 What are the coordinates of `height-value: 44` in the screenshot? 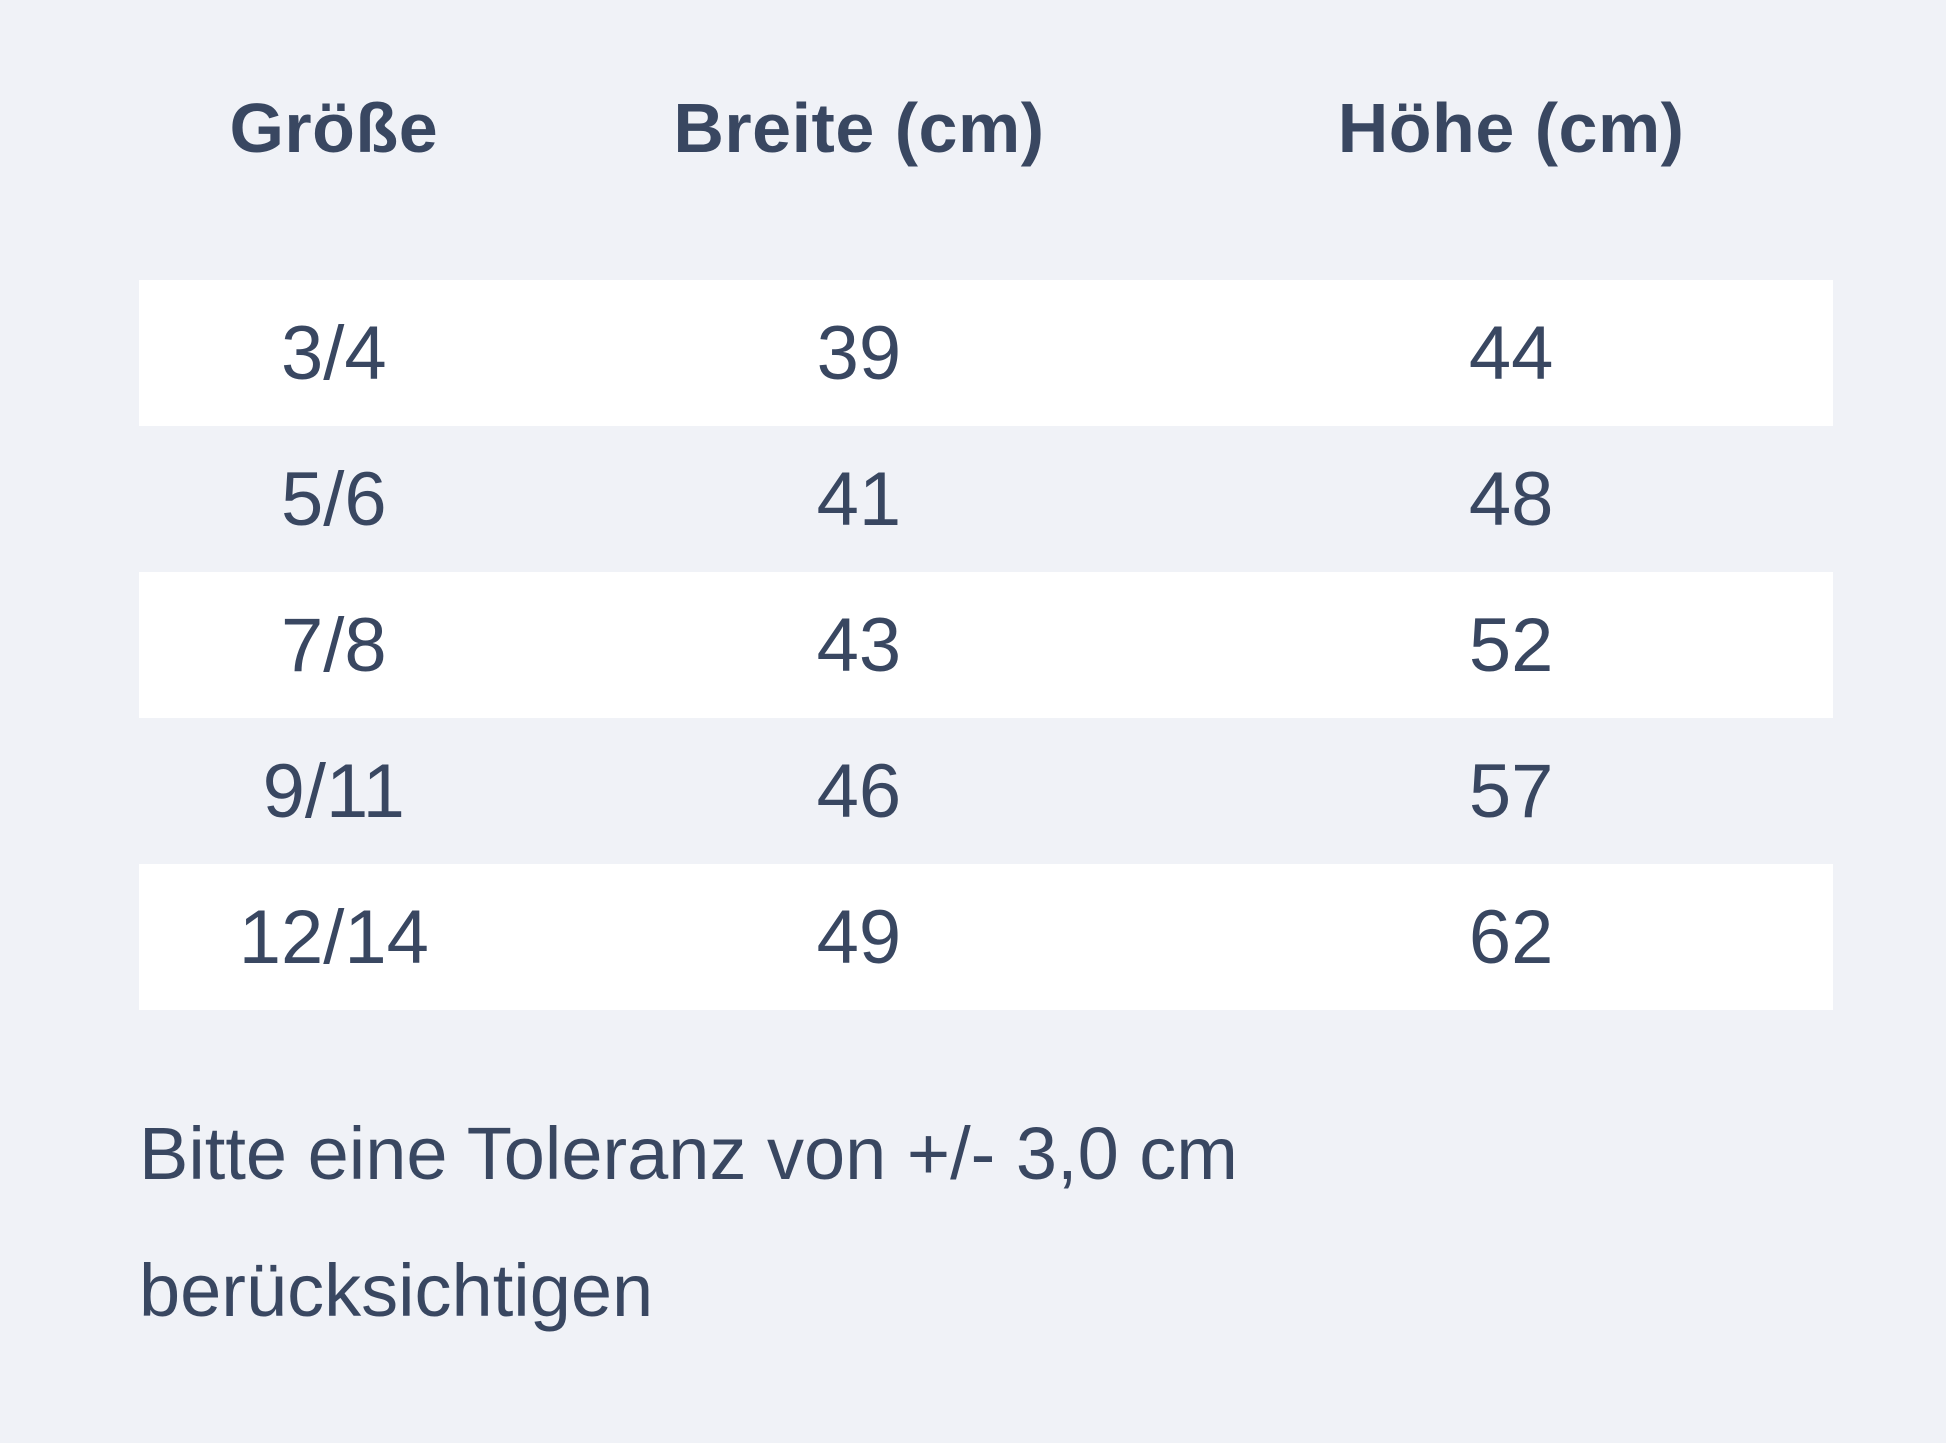 It's located at (1511, 353).